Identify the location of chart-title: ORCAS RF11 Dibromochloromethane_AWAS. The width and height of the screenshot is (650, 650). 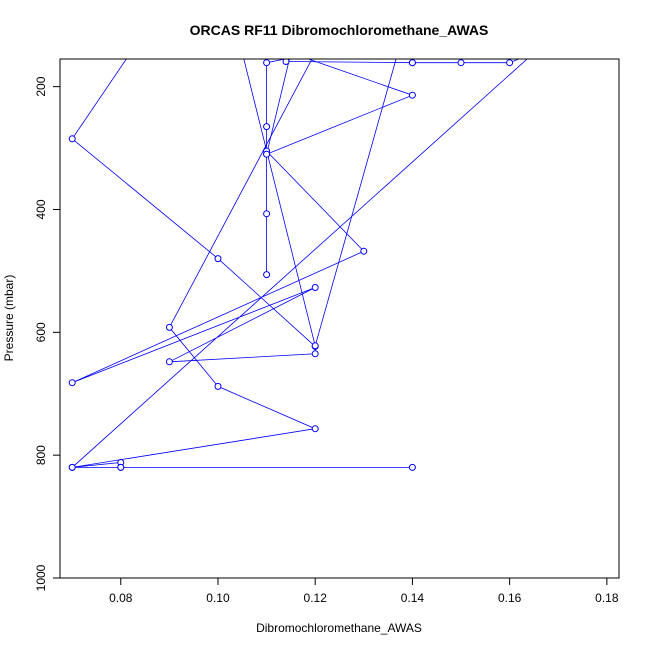
(339, 30).